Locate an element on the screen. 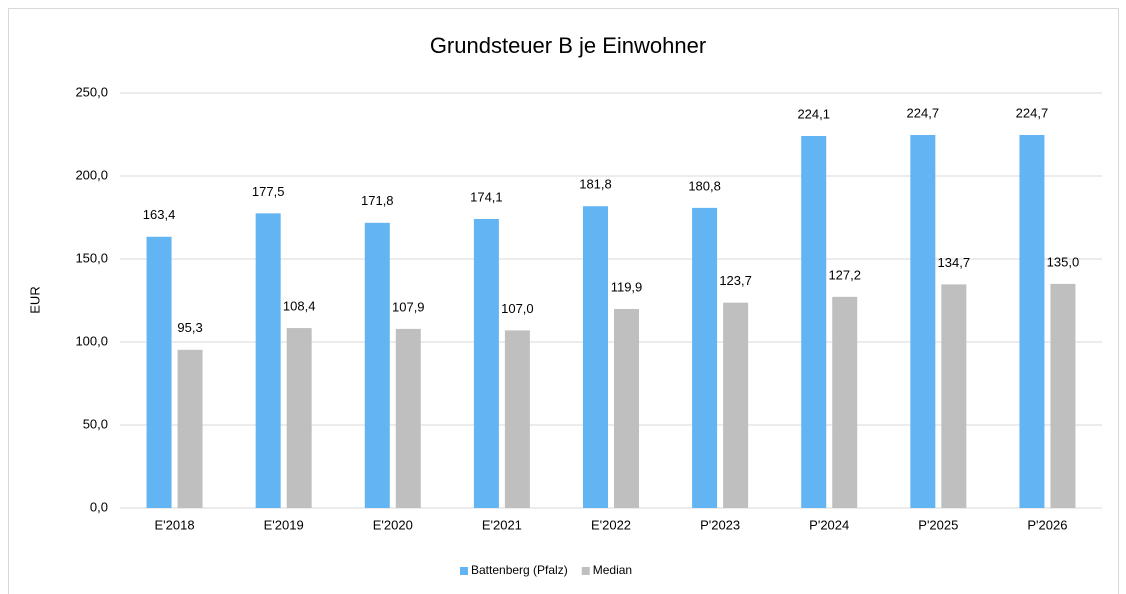 The width and height of the screenshot is (1126, 594). x-tick-label: P'2023 is located at coordinates (720, 524).